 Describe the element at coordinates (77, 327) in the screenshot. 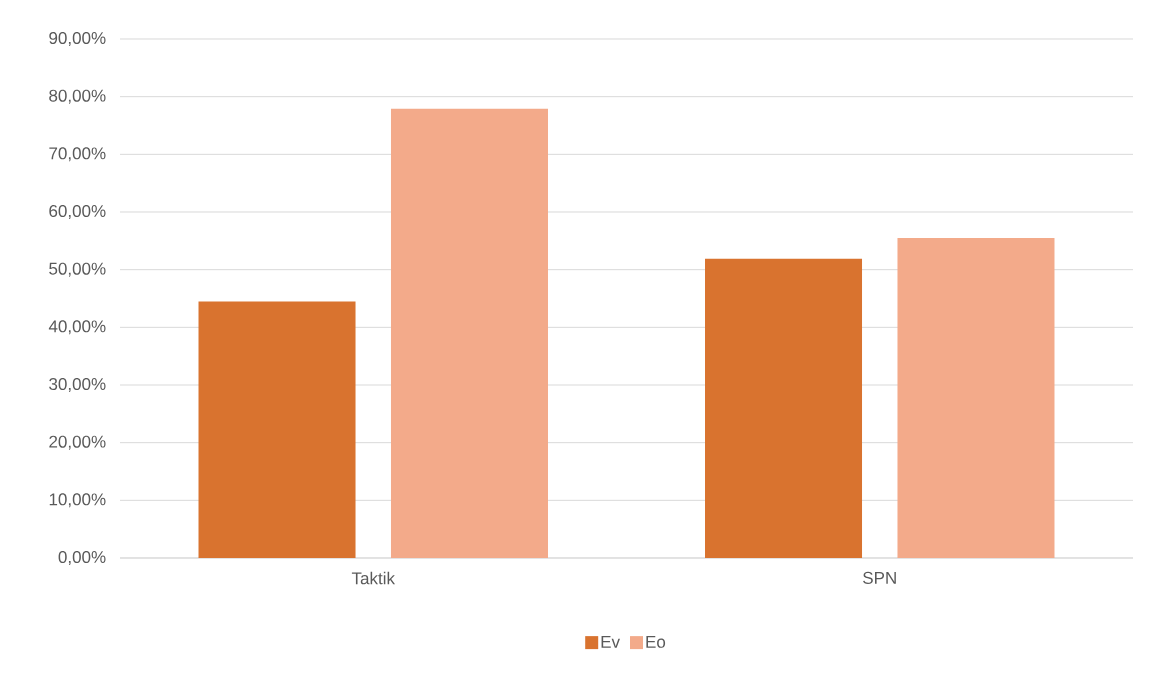

I see `y-tick-label: 40,00%` at that location.